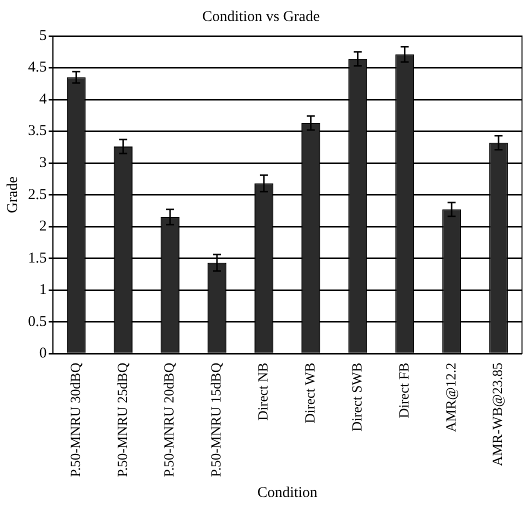 The image size is (526, 510). I want to click on y-axis-title: Grade, so click(12, 195).